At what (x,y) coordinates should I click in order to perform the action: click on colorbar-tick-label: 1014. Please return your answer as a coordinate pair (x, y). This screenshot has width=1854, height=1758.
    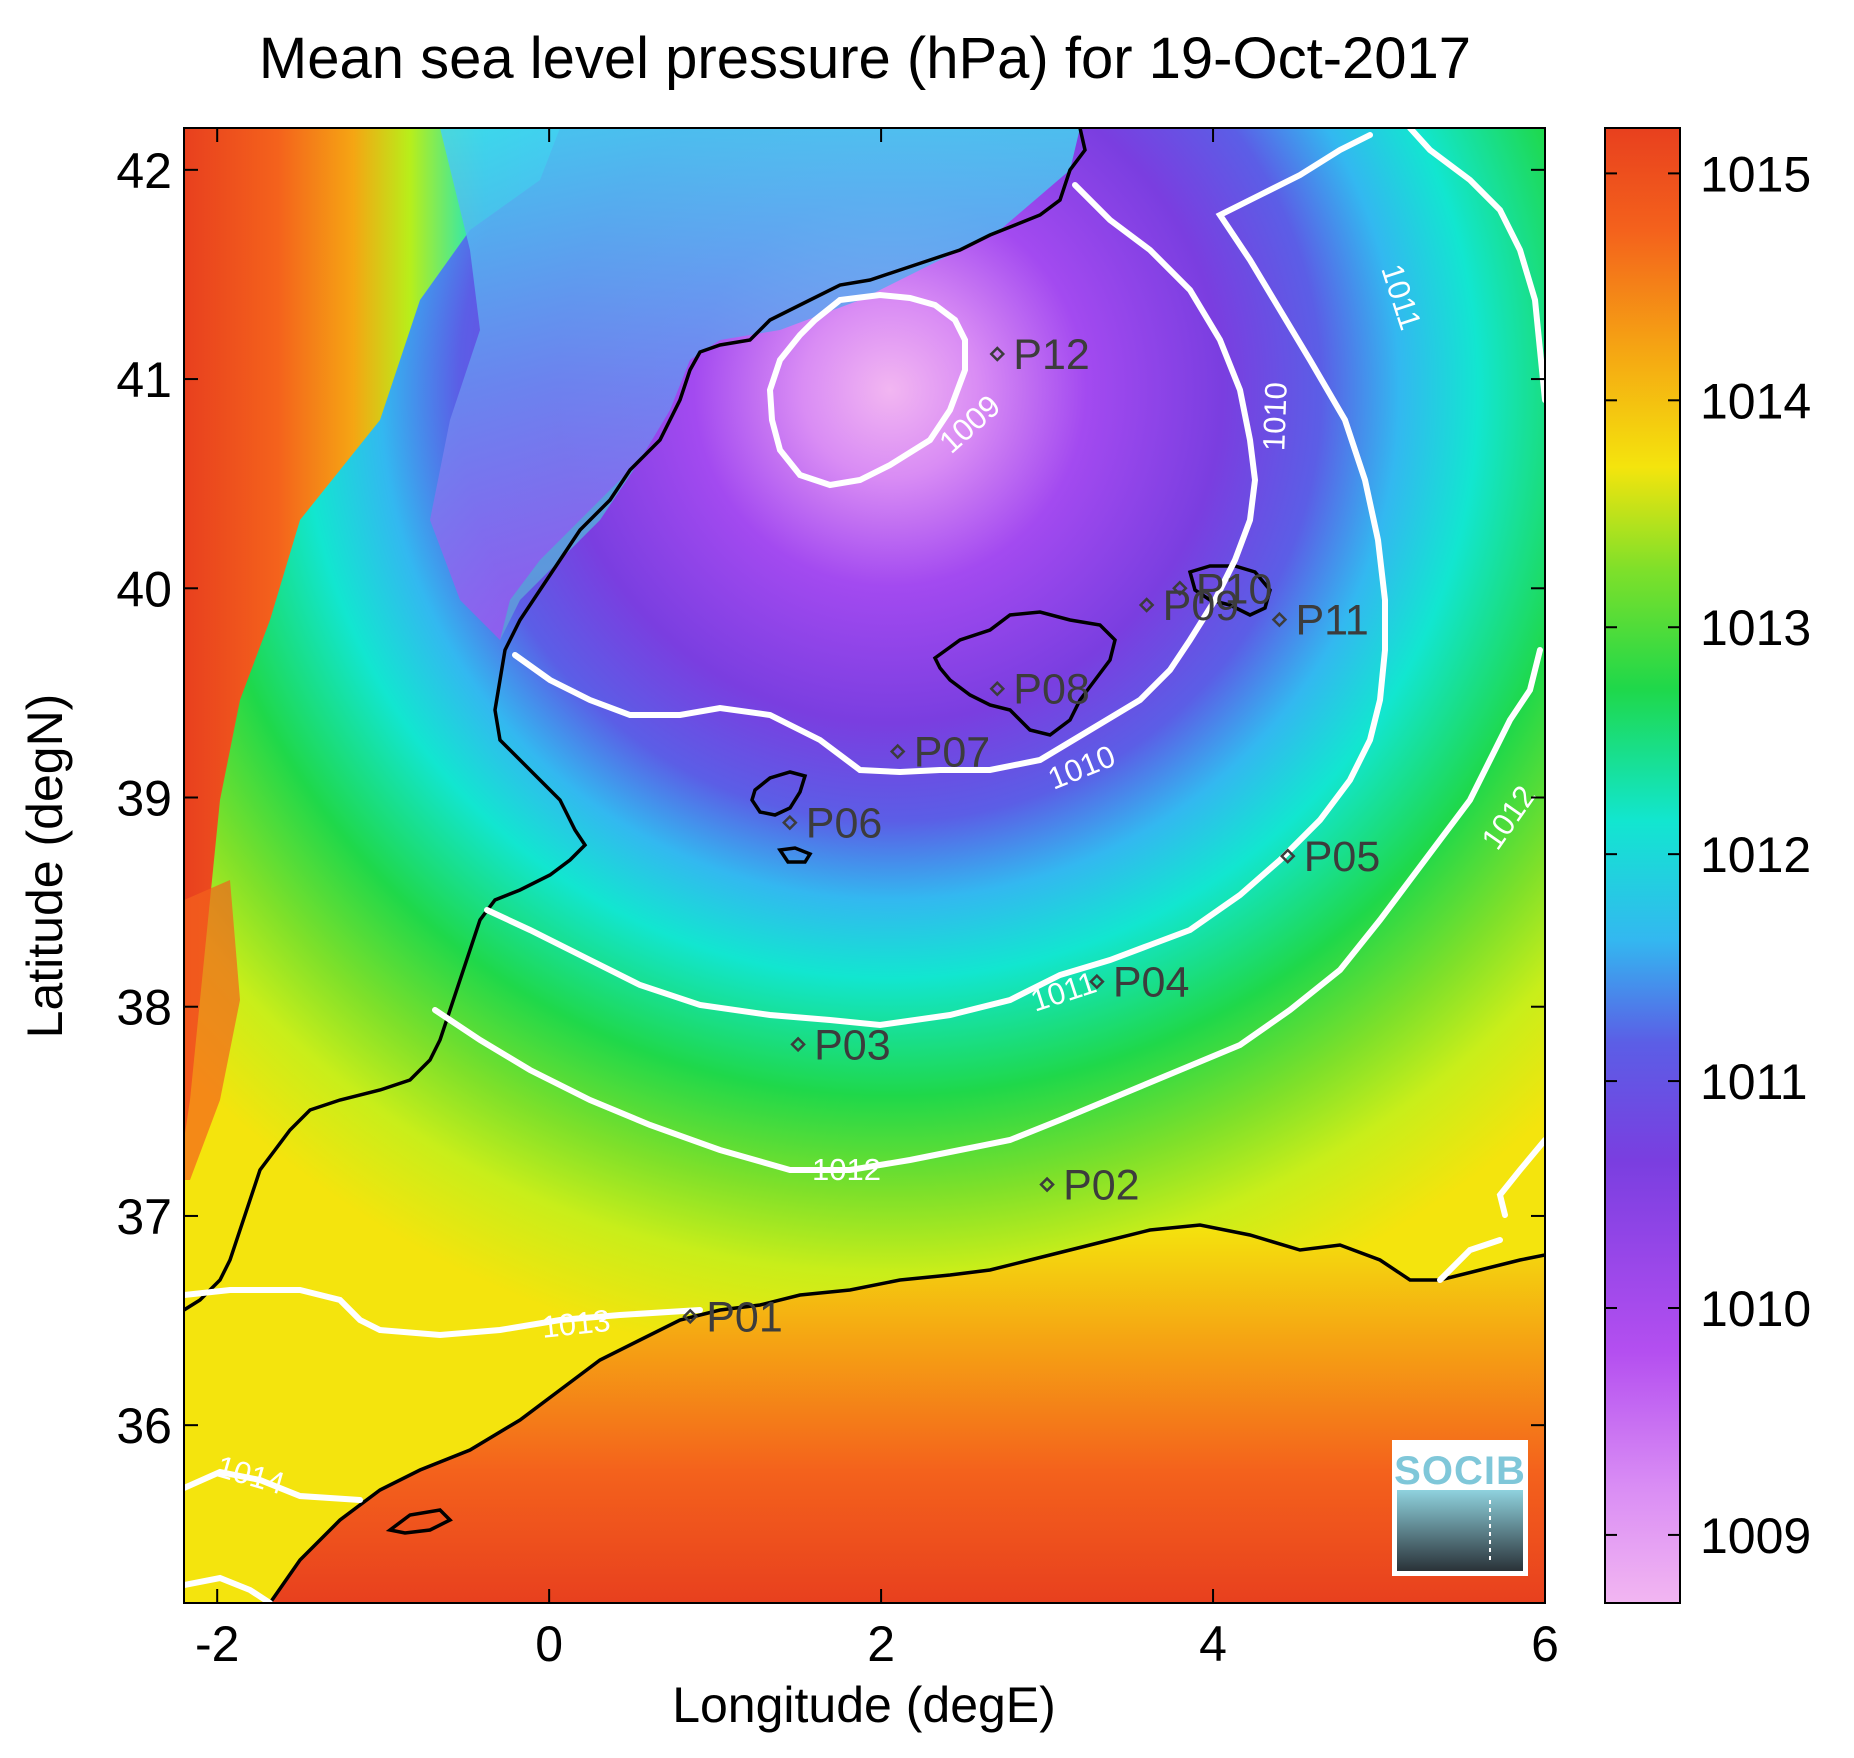
    Looking at the image, I should click on (1755, 401).